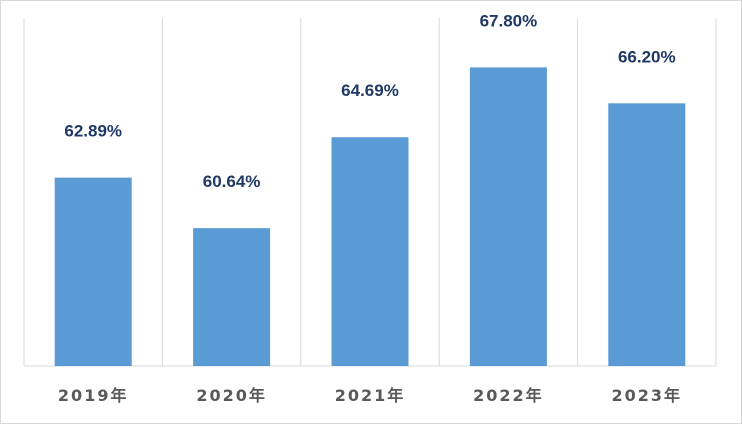 Image resolution: width=742 pixels, height=424 pixels. I want to click on x-tick-label: 2023年, so click(647, 395).